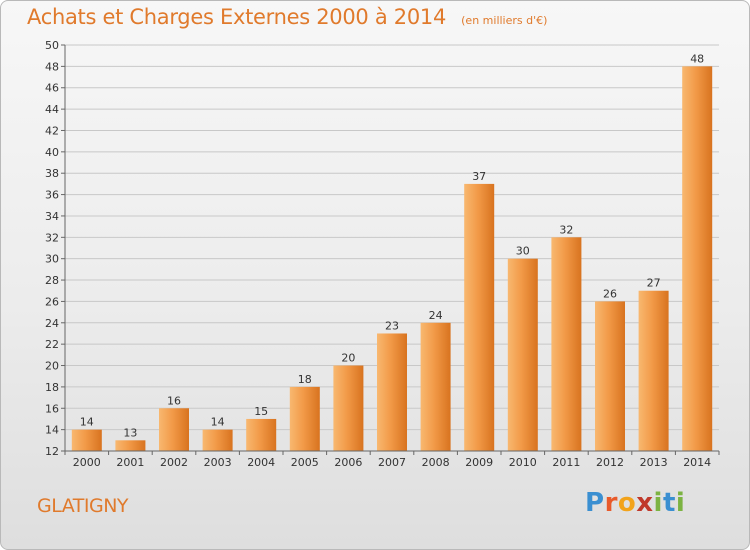  What do you see at coordinates (504, 20) in the screenshot?
I see `chart-unit: (en milliers d'€)` at bounding box center [504, 20].